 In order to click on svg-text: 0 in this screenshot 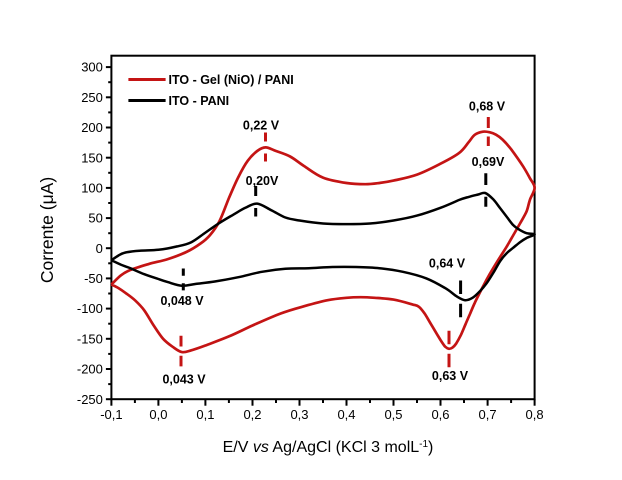, I will do `click(99, 248)`.